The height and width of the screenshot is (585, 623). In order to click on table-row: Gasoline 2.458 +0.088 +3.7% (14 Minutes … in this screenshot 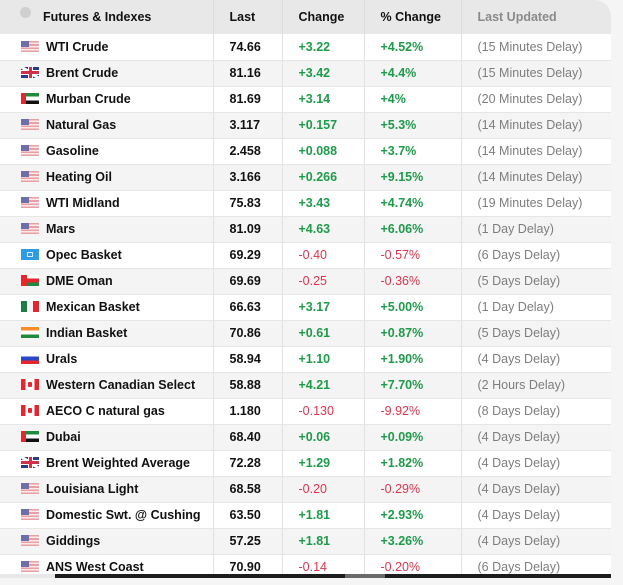, I will do `click(305, 151)`.